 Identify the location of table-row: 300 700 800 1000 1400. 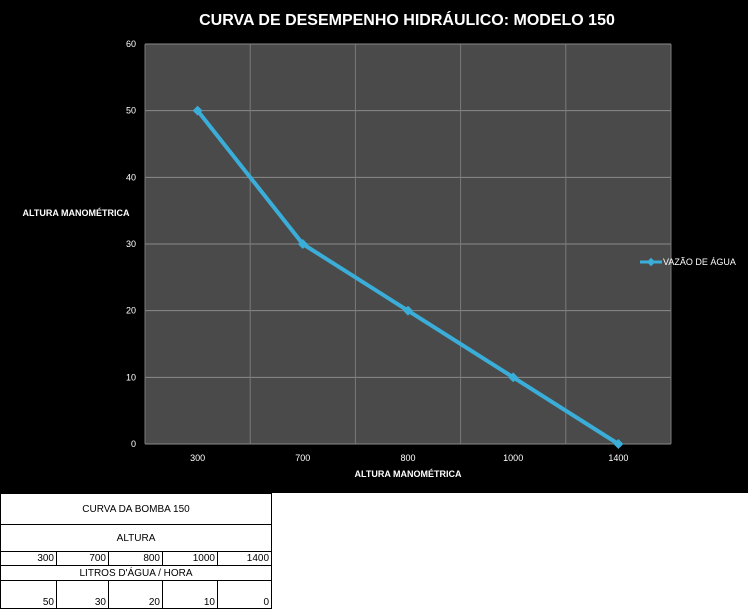
(136, 558).